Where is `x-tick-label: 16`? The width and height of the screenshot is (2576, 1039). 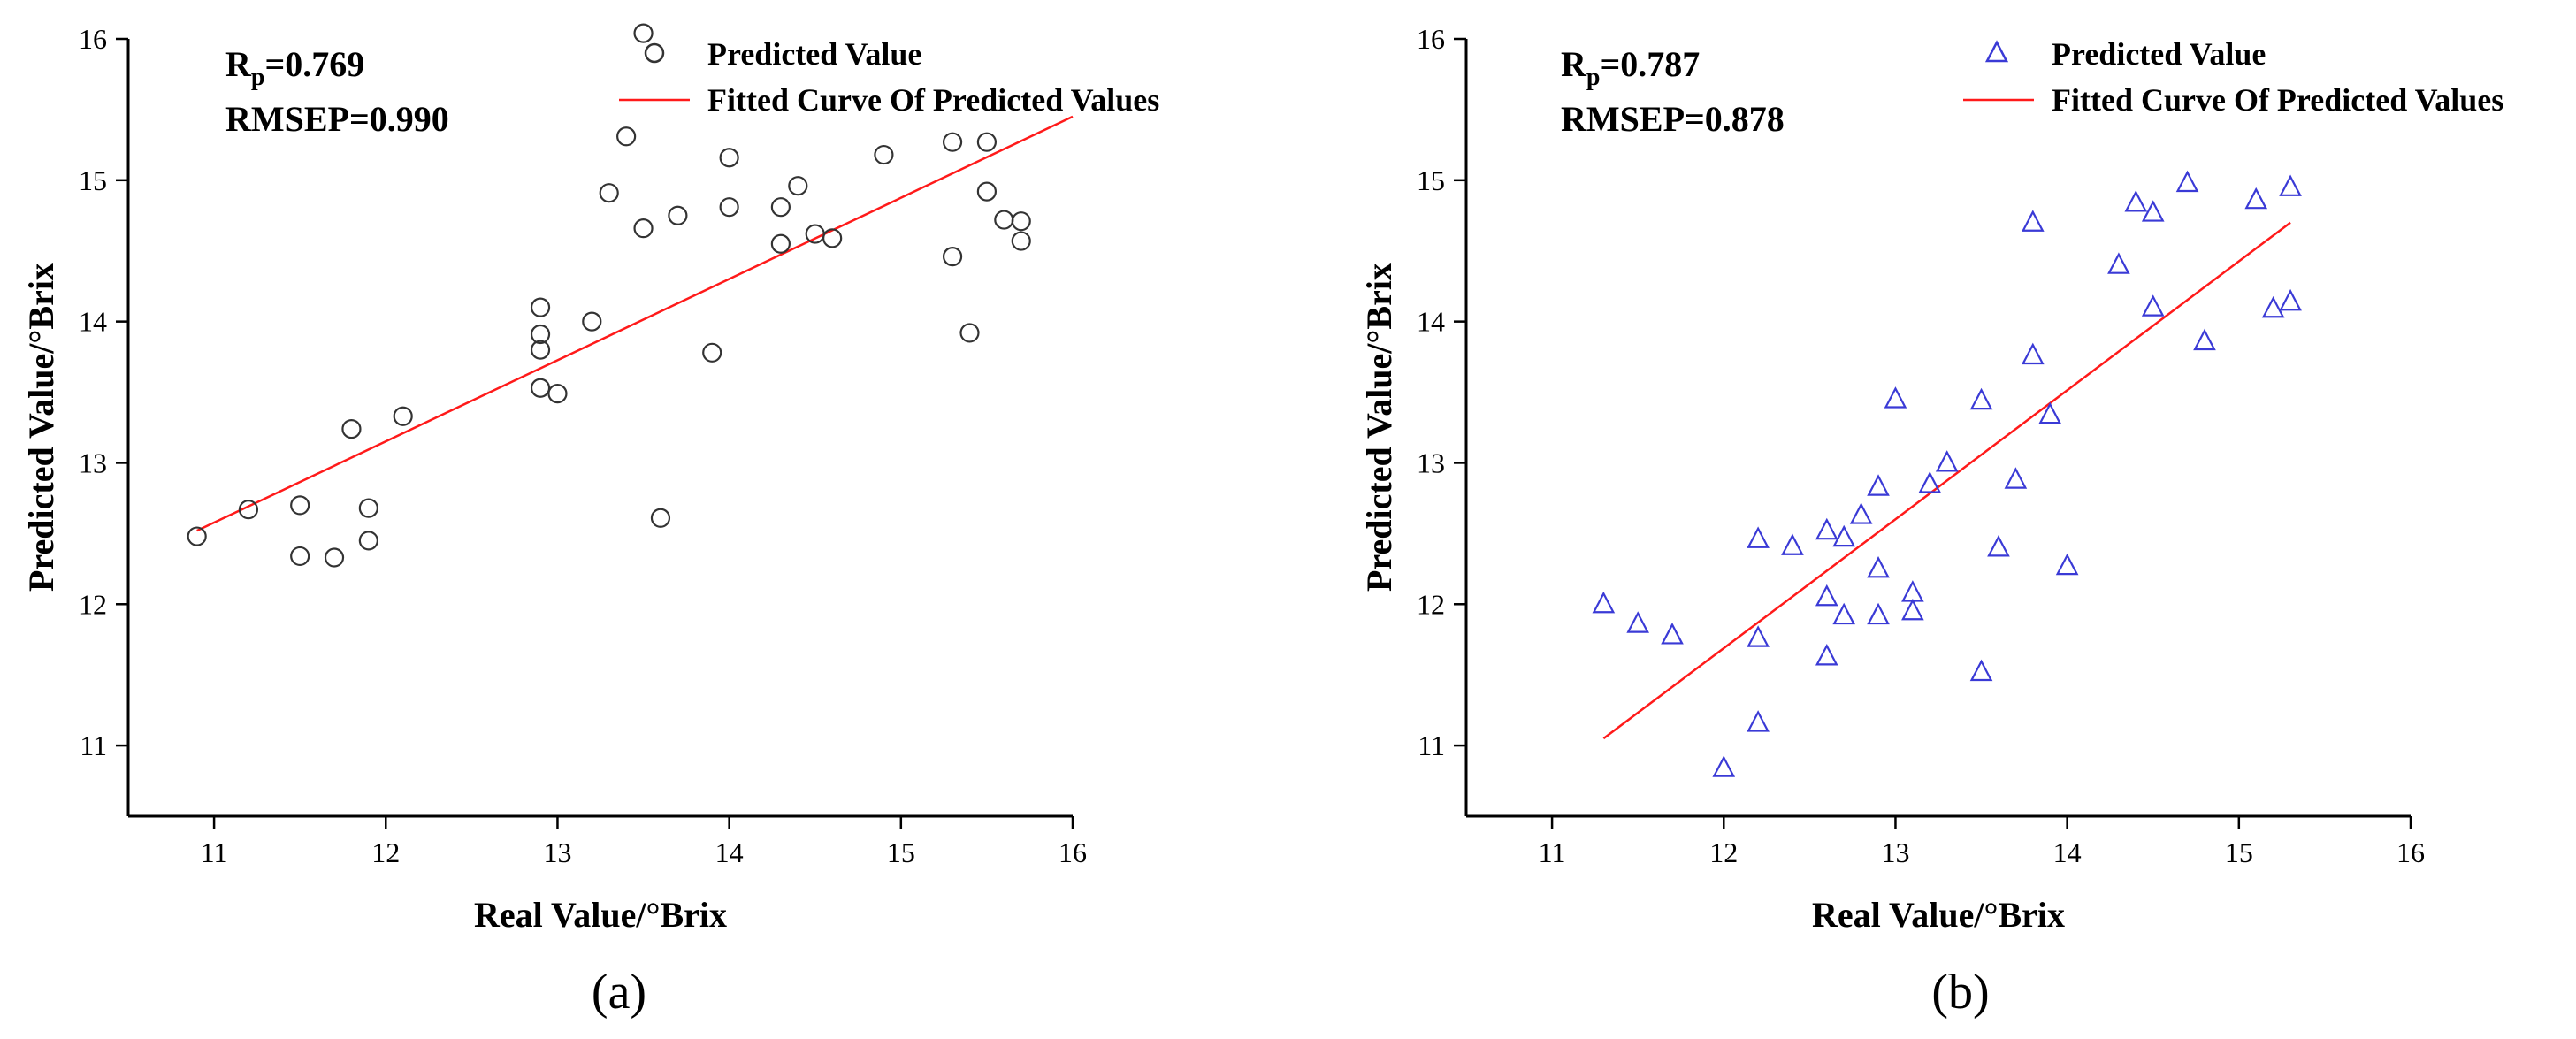 x-tick-label: 16 is located at coordinates (1073, 852).